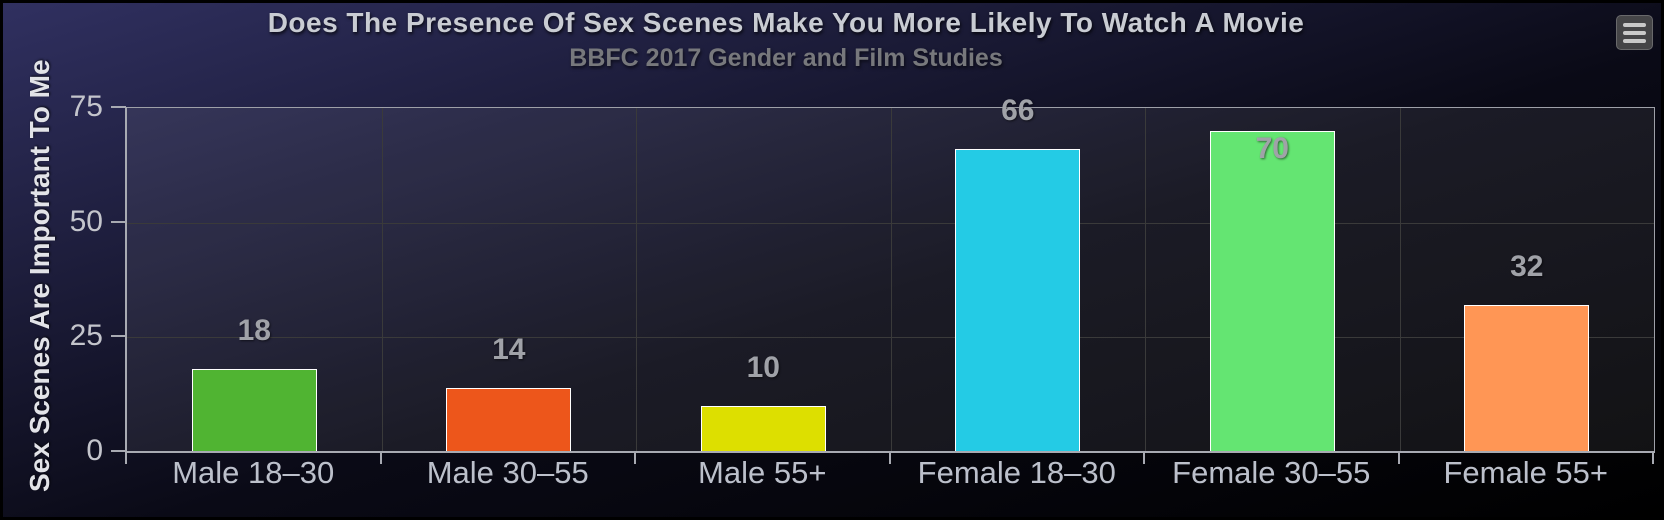  Describe the element at coordinates (509, 349) in the screenshot. I see `bar-value-label: 14` at that location.